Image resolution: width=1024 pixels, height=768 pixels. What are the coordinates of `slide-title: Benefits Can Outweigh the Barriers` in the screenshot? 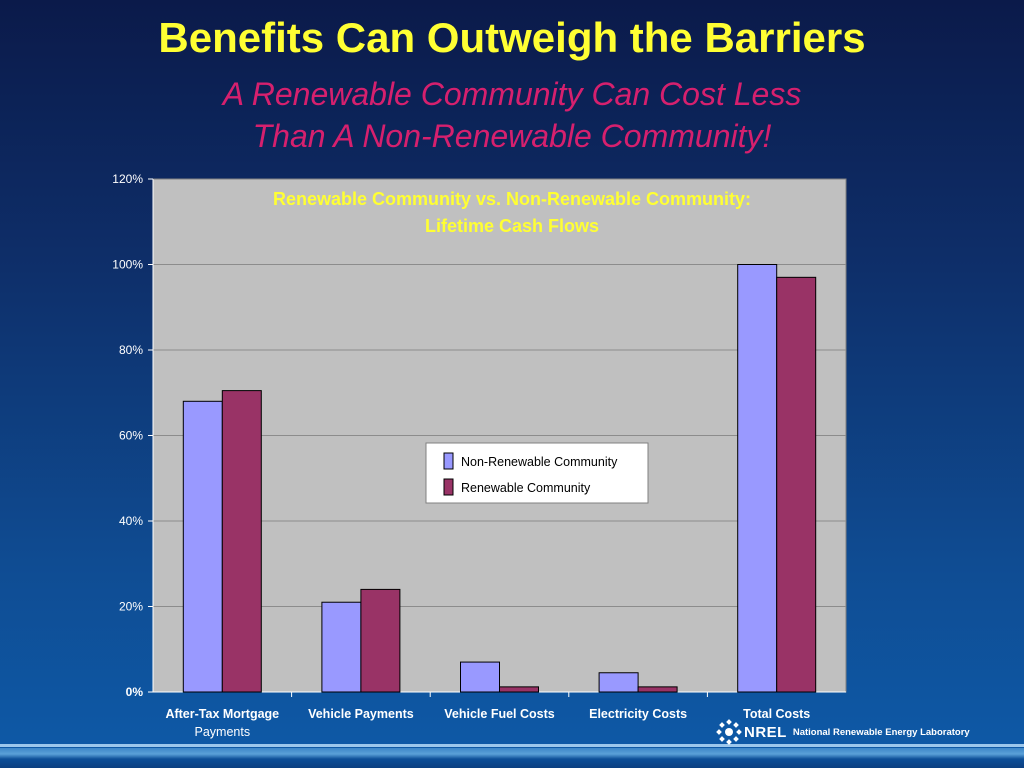 It's located at (512, 37).